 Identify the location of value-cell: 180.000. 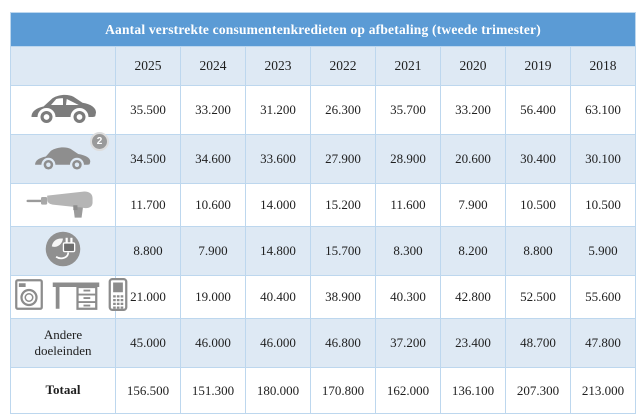
(278, 390).